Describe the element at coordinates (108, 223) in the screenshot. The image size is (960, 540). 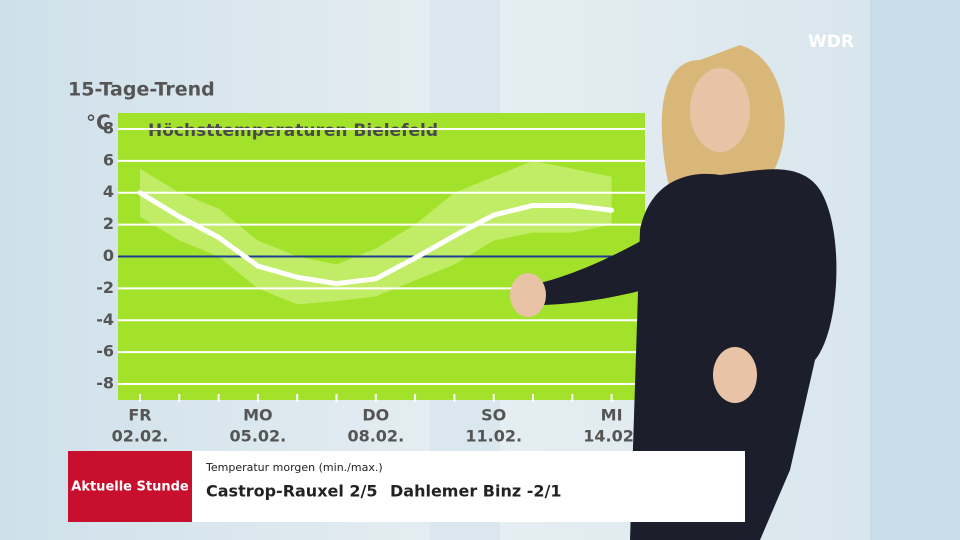
I see `y-tick-label: 2` at that location.